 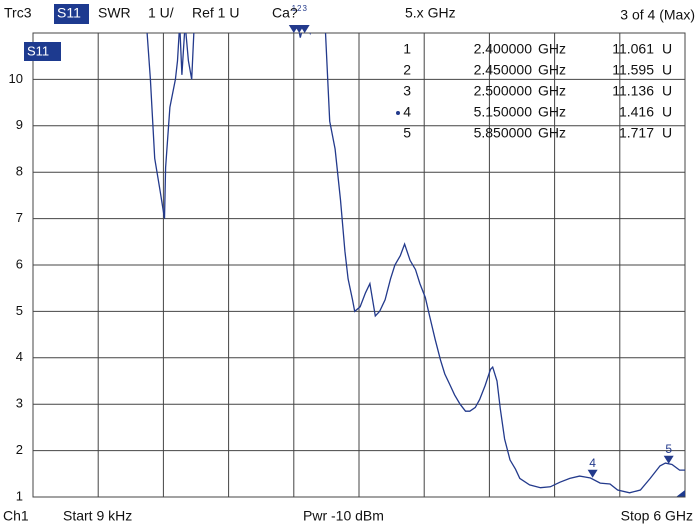 What do you see at coordinates (19, 310) in the screenshot?
I see `y-tick-label: 5` at bounding box center [19, 310].